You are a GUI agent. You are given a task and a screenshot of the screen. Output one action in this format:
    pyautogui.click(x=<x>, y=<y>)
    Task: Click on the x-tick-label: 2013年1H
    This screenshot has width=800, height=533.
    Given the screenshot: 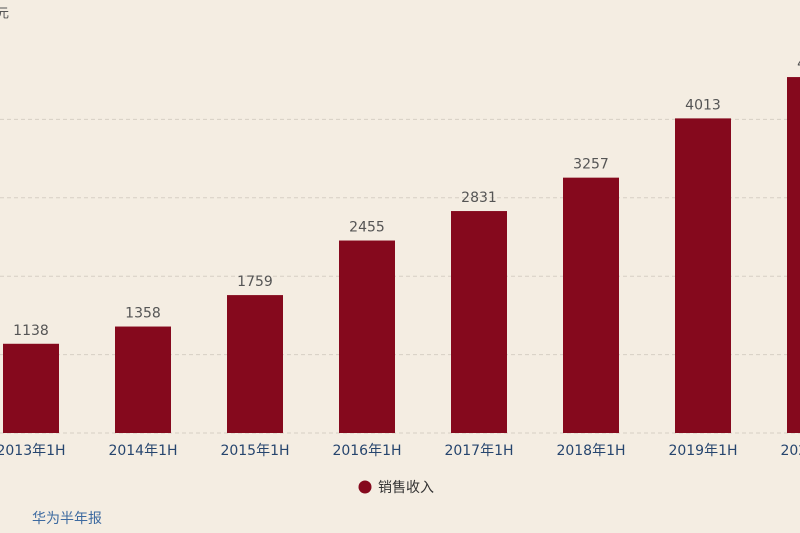 What is the action you would take?
    pyautogui.click(x=33, y=451)
    